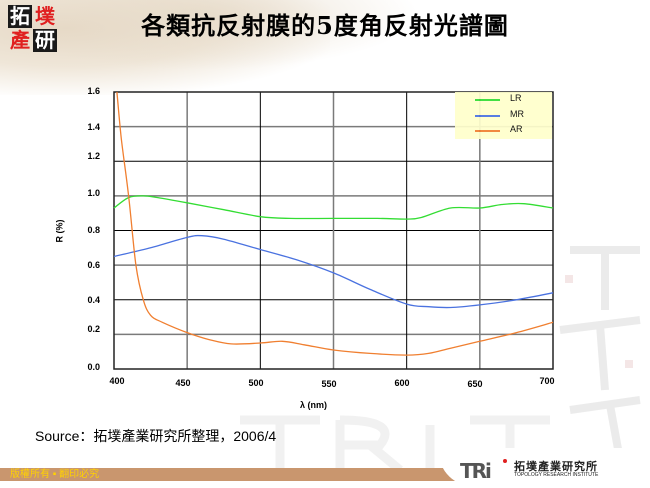 Image resolution: width=650 pixels, height=488 pixels. Describe the element at coordinates (402, 383) in the screenshot. I see `x-tick-label: 600` at that location.